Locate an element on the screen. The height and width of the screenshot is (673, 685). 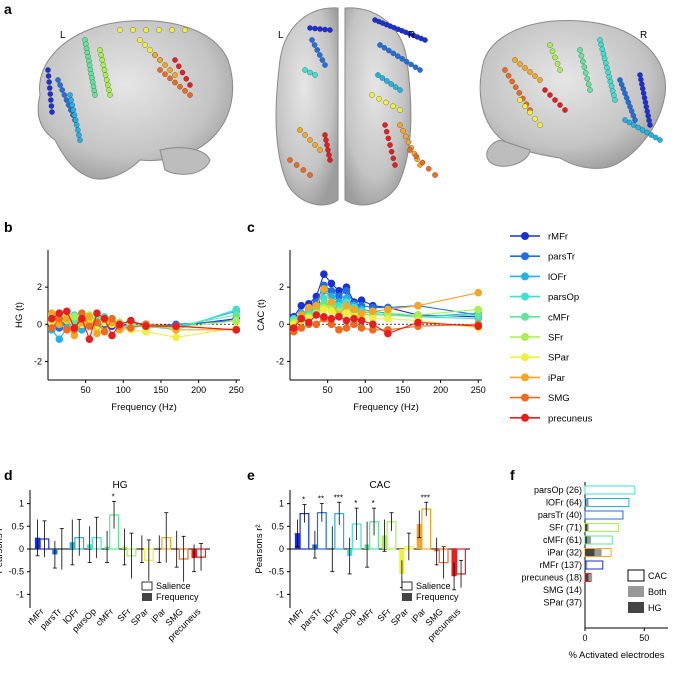
x-tick-label: 50 is located at coordinates (644, 638).